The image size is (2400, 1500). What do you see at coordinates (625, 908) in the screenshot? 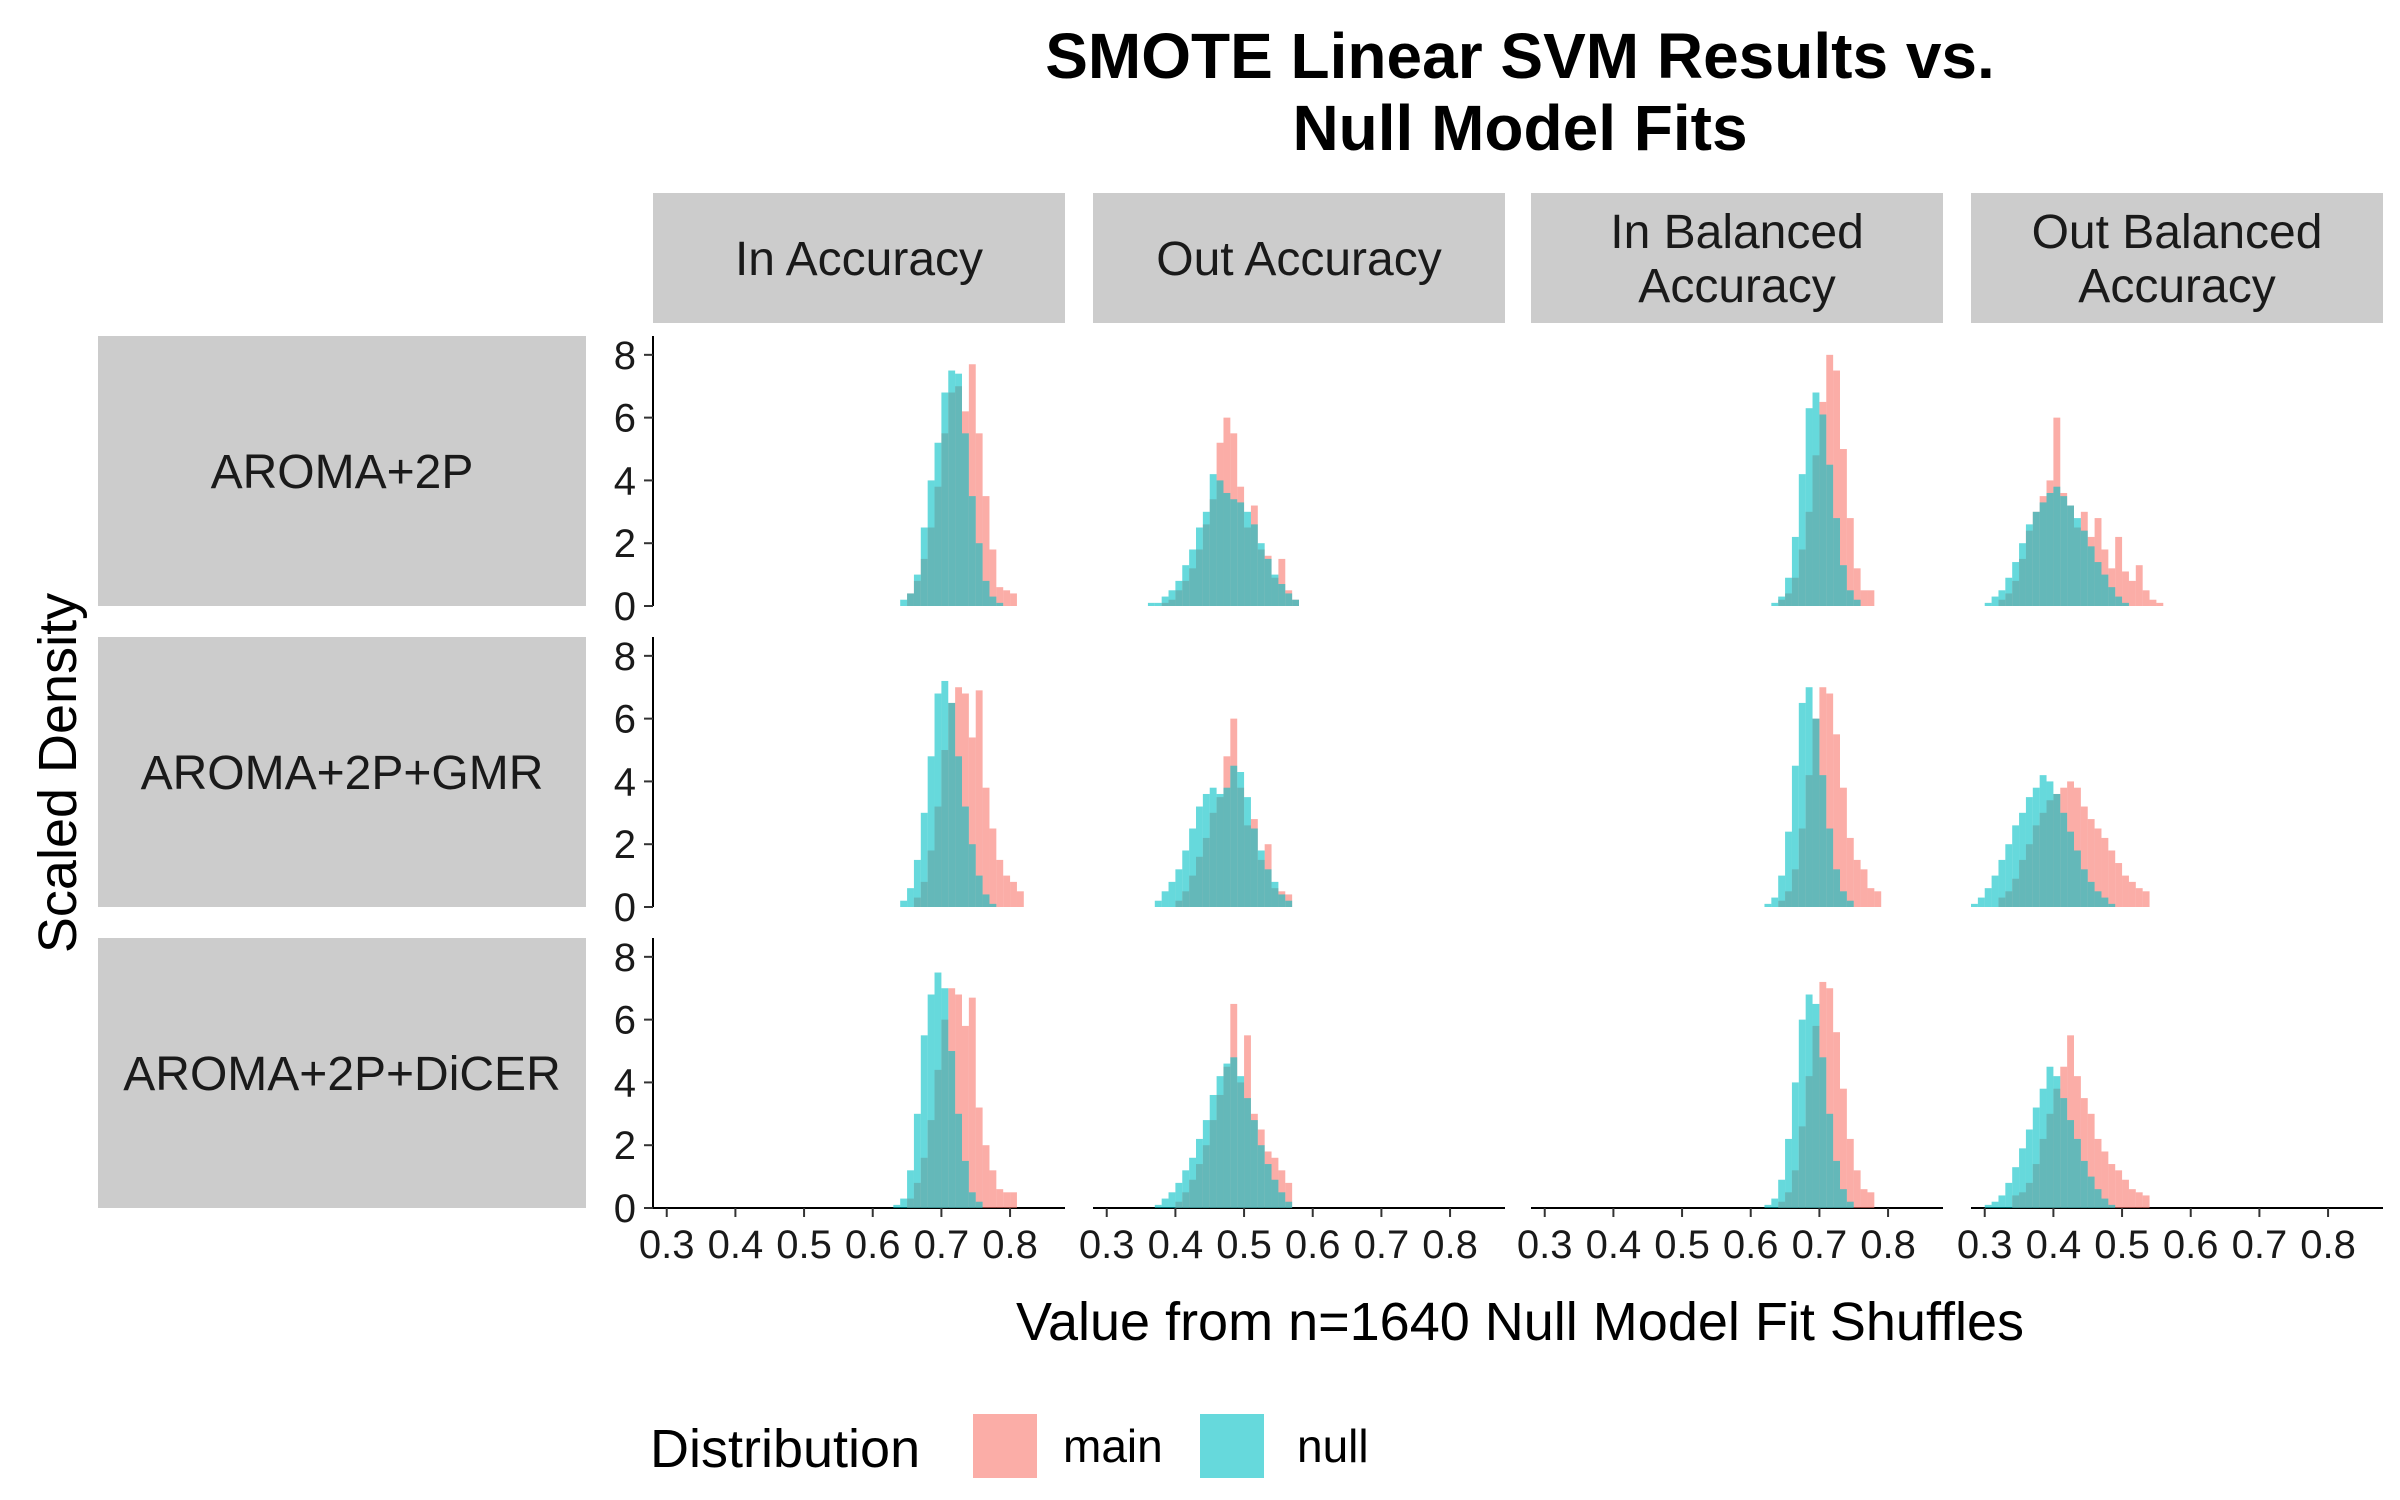
I see `y-tick-label: 0` at bounding box center [625, 908].